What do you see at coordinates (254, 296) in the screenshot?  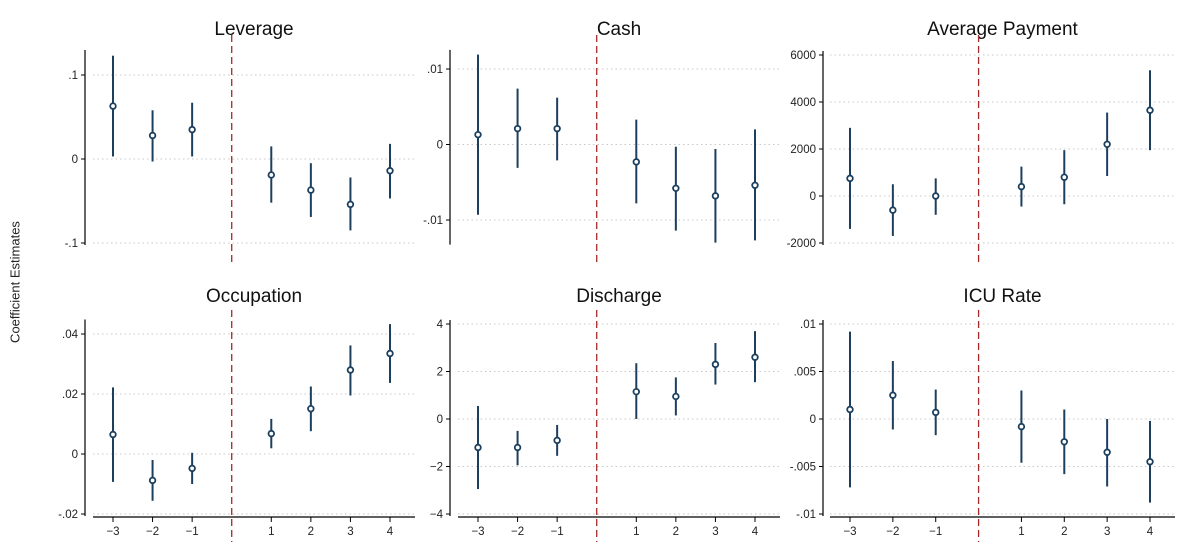 I see `panel-title: Occupation` at bounding box center [254, 296].